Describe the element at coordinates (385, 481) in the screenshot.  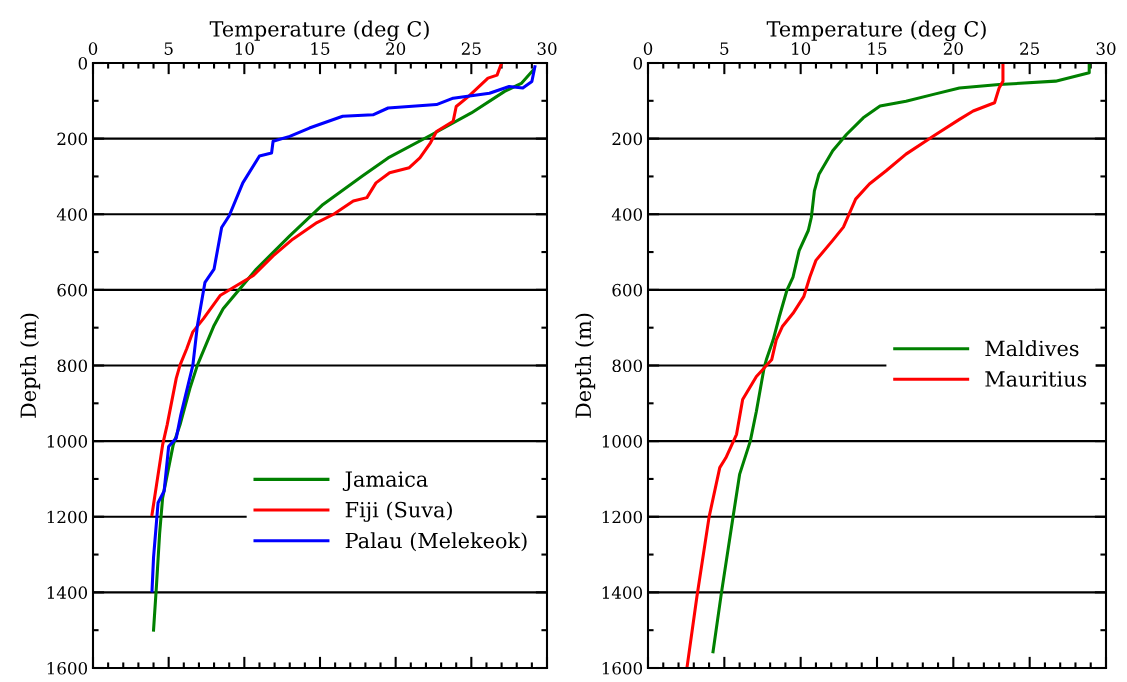
I see `legend-label: Jamaica` at that location.